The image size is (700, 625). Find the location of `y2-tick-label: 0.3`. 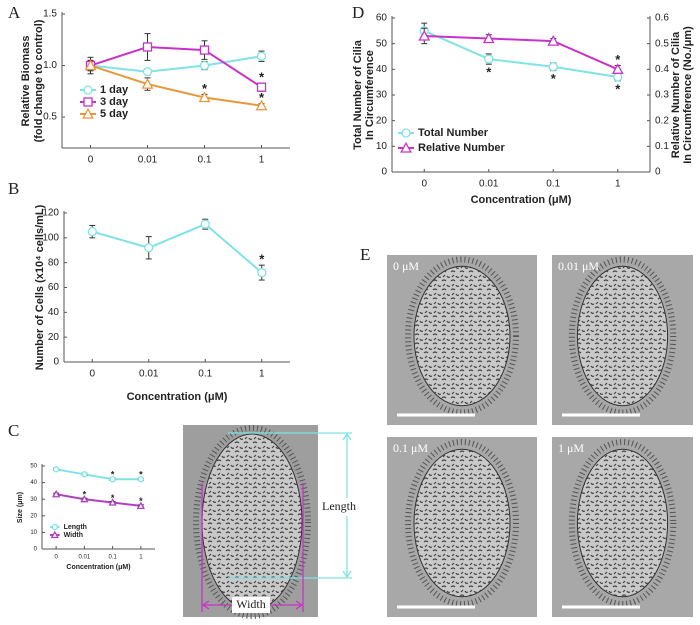

y2-tick-label: 0.3 is located at coordinates (662, 95).